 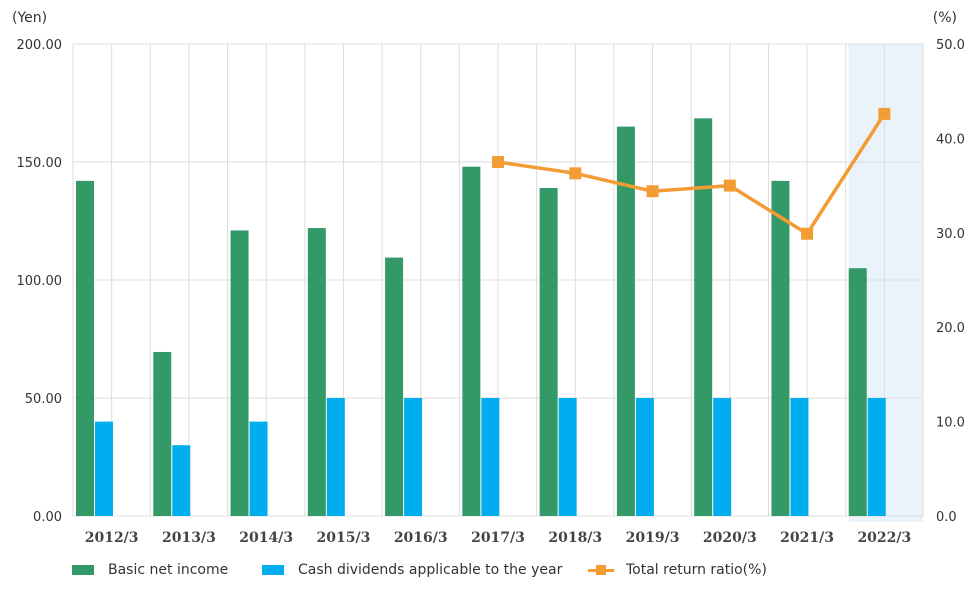 I want to click on right-axis-tick-label: 30.0, so click(x=950, y=234).